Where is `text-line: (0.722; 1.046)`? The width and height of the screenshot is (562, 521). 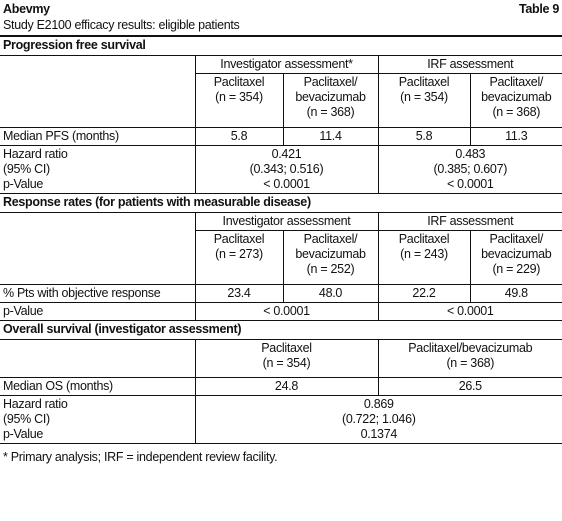
text-line: (0.722; 1.046) is located at coordinates (378, 419).